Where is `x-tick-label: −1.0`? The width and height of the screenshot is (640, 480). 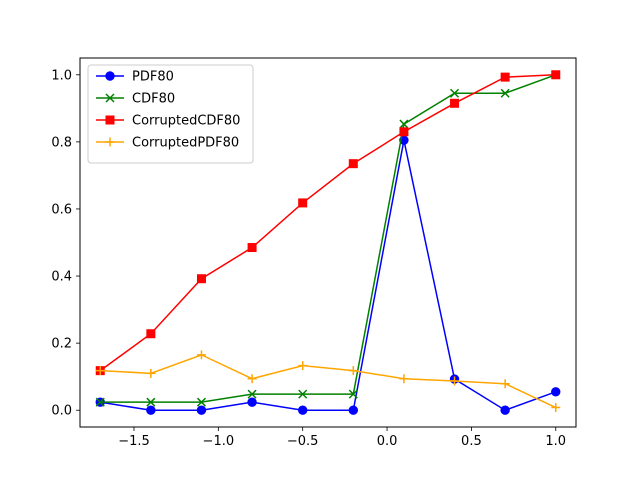 x-tick-label: −1.0 is located at coordinates (219, 441).